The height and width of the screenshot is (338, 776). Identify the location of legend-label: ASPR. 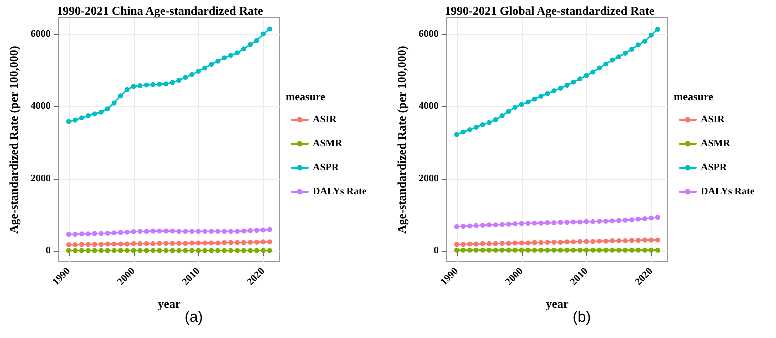
(326, 168).